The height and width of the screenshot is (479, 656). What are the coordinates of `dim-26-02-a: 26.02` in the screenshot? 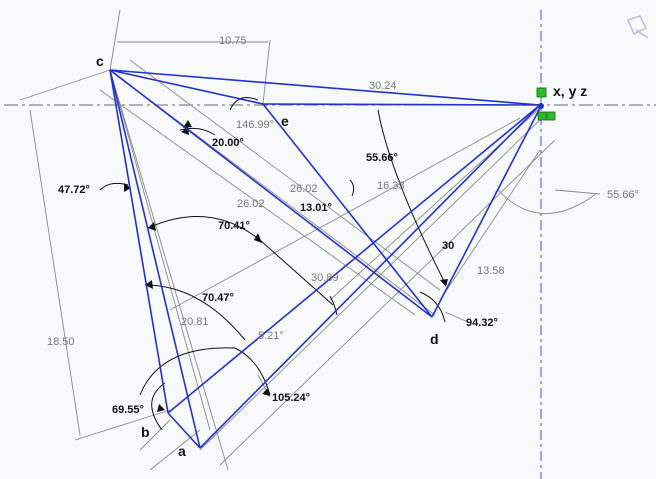 It's located at (304, 189).